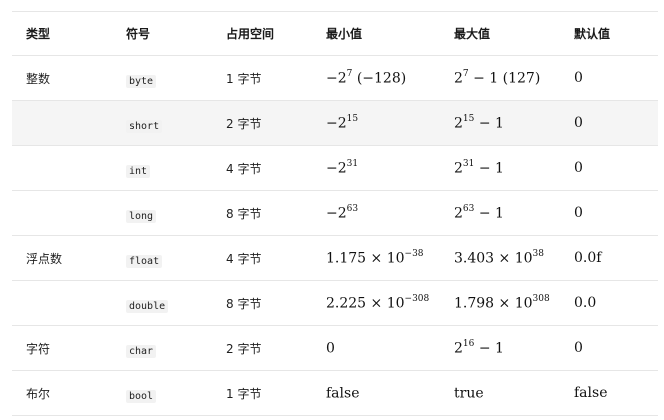  I want to click on symbol-code: char, so click(141, 351).